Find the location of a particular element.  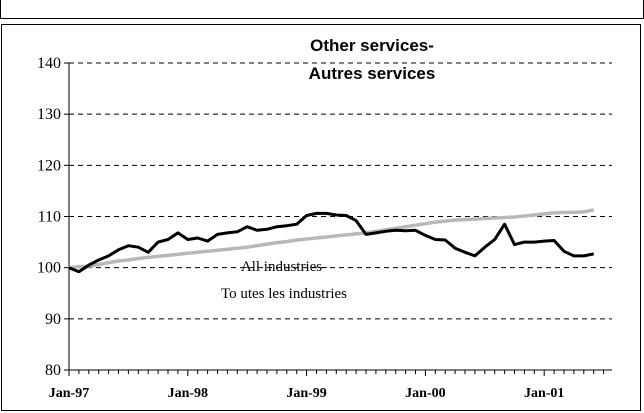

x-tick-label: Jan-01 is located at coordinates (544, 393).